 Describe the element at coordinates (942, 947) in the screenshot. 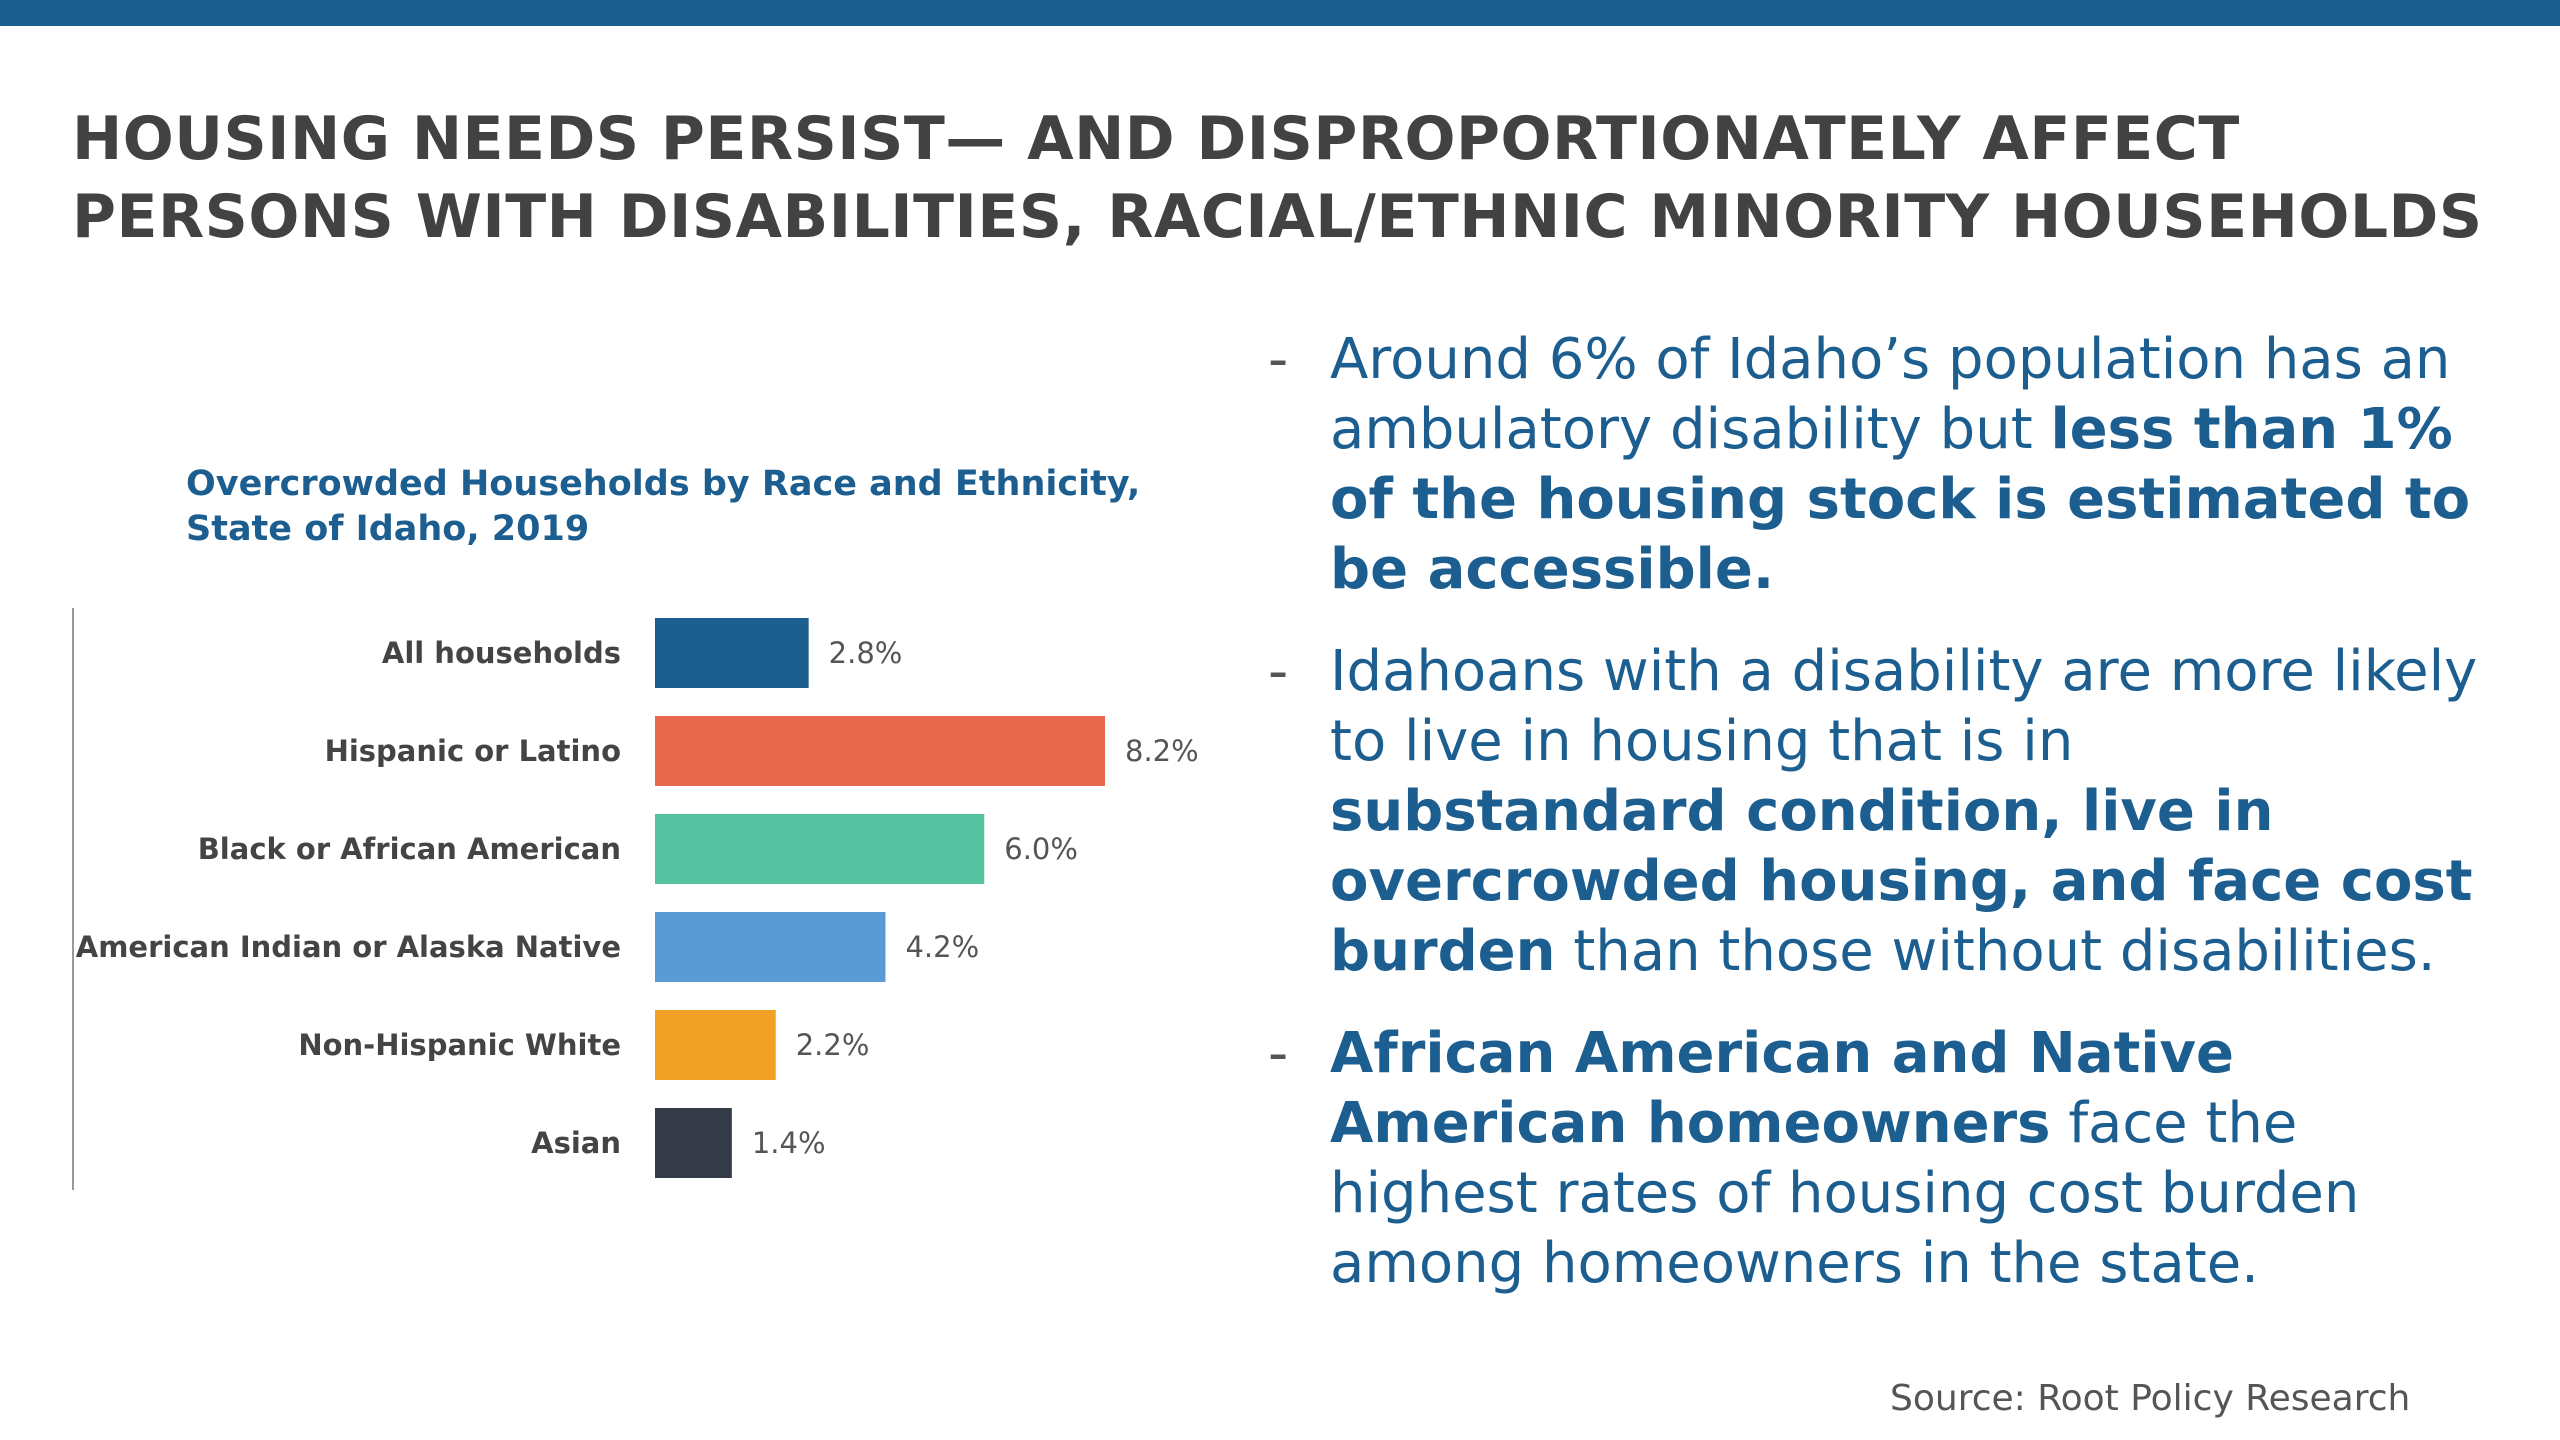

I see `value-label: 4.2%` at that location.